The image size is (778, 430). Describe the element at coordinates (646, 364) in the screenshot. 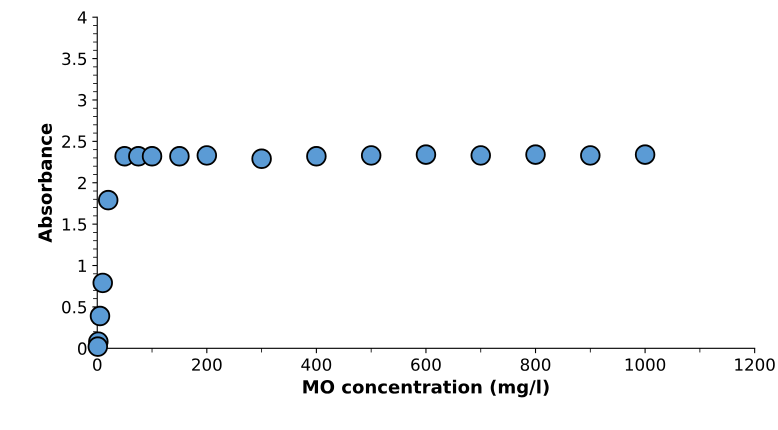

I see `x-tick-label: 1000` at that location.